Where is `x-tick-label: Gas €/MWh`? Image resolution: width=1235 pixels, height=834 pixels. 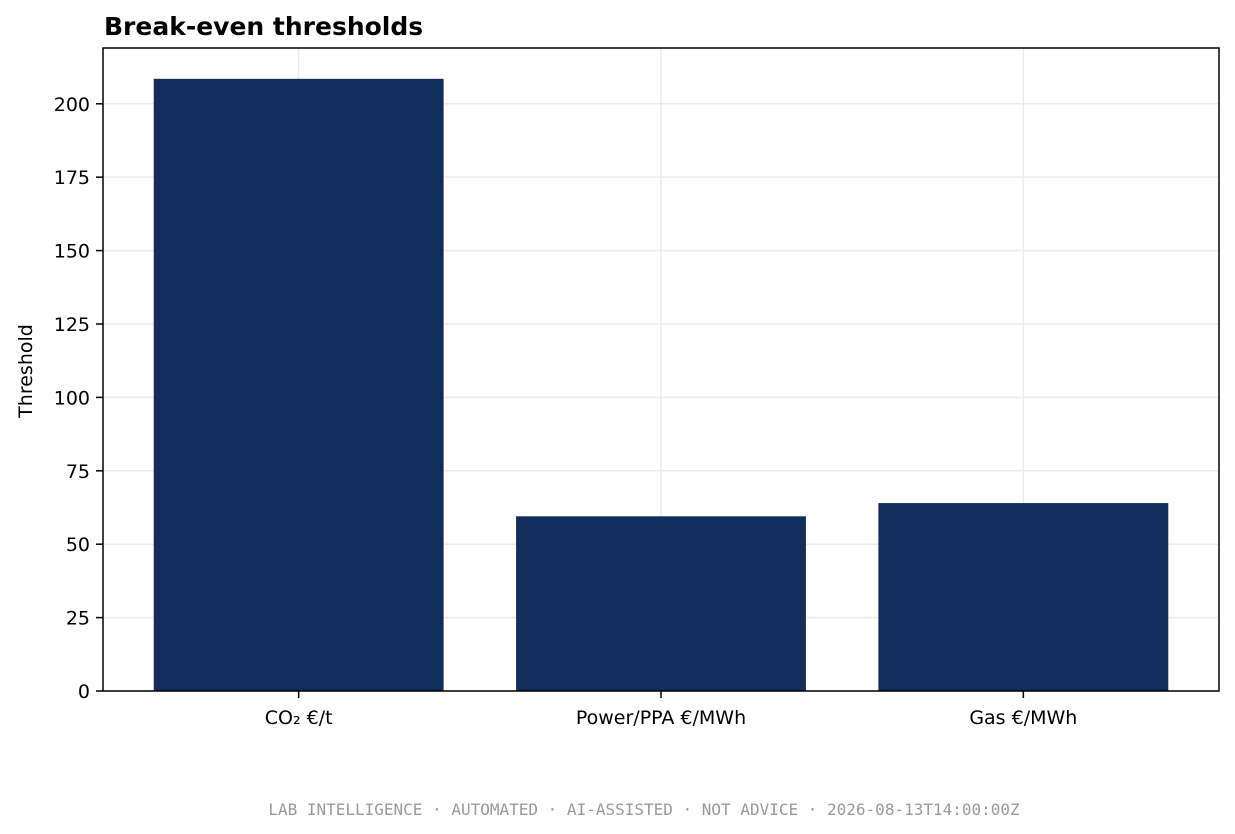
x-tick-label: Gas €/MWh is located at coordinates (1023, 718).